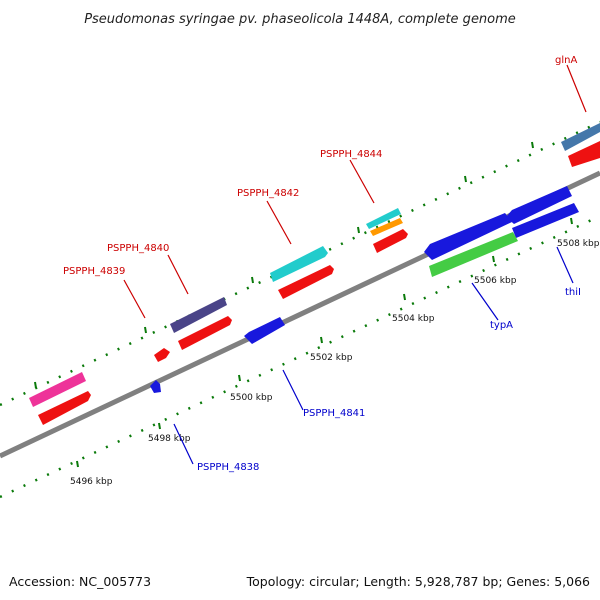 The width and height of the screenshot is (600, 600). What do you see at coordinates (228, 467) in the screenshot?
I see `gene-label-pspph-4838: PSPPH_4838` at bounding box center [228, 467].